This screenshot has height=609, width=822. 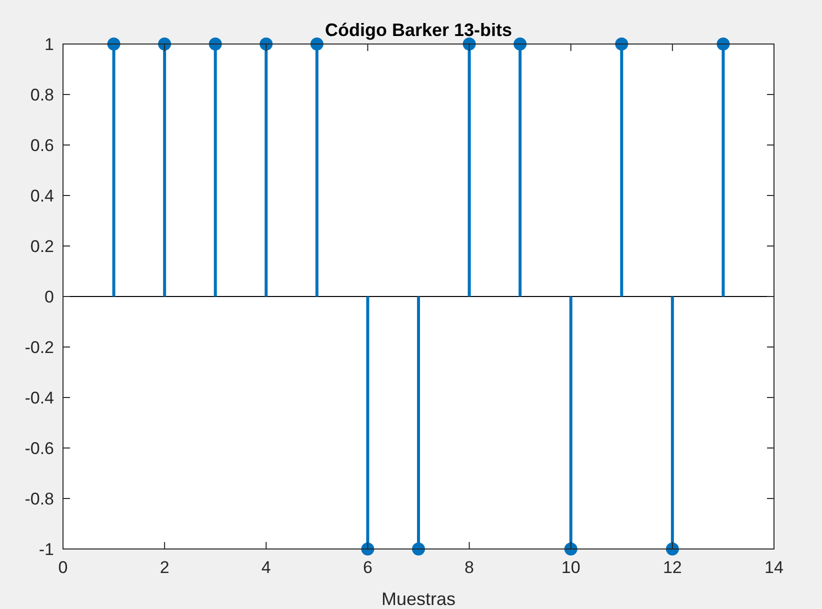 I want to click on x-axis-title: Muestras, so click(x=418, y=599).